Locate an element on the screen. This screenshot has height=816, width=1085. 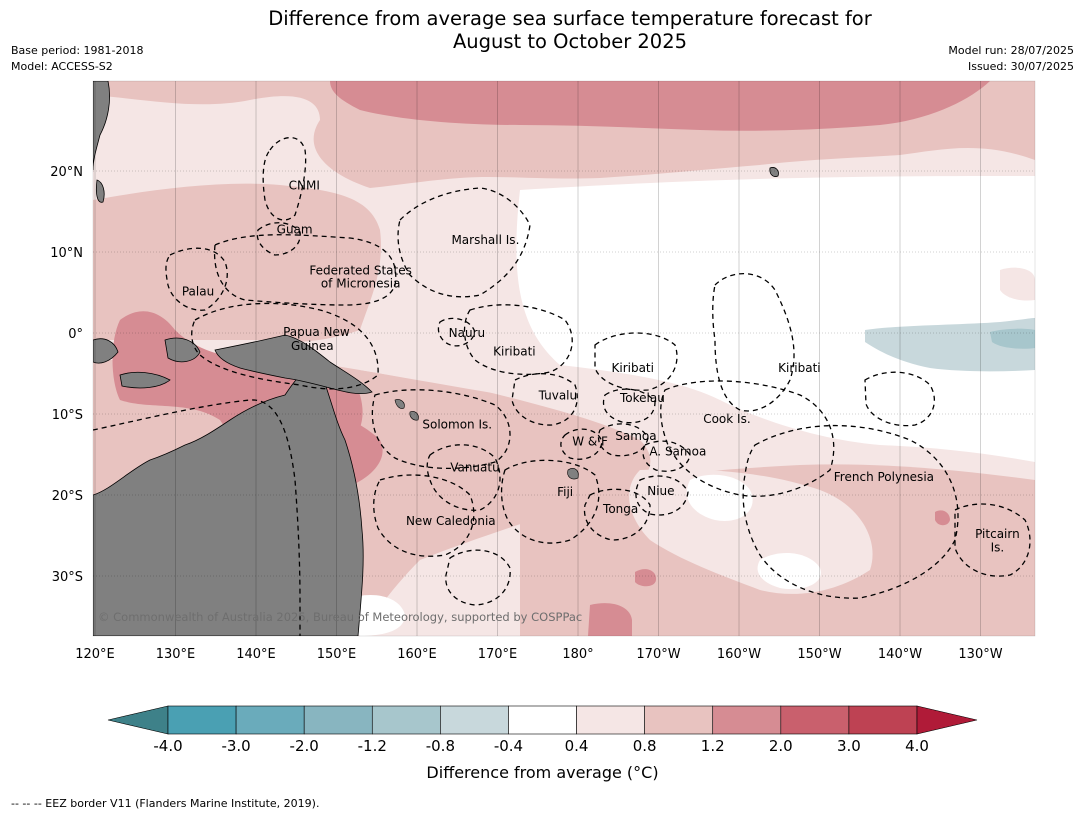
eez-guam is located at coordinates (278, 239).